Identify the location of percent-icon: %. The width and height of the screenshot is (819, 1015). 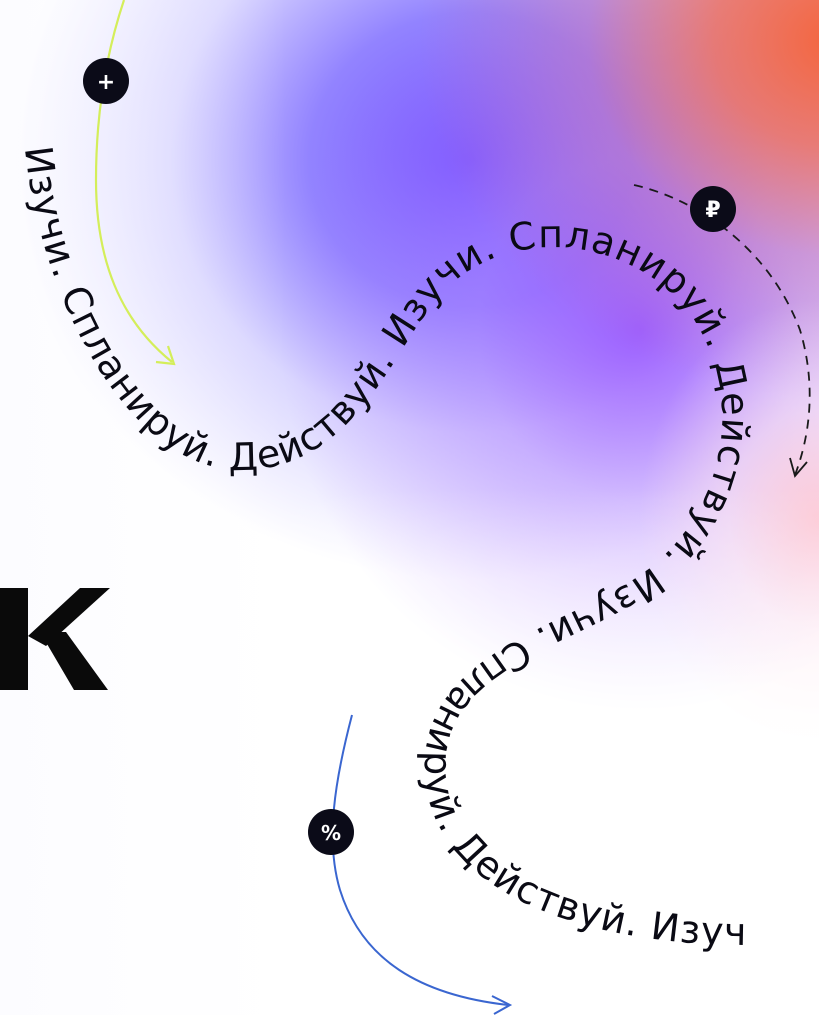
(331, 833).